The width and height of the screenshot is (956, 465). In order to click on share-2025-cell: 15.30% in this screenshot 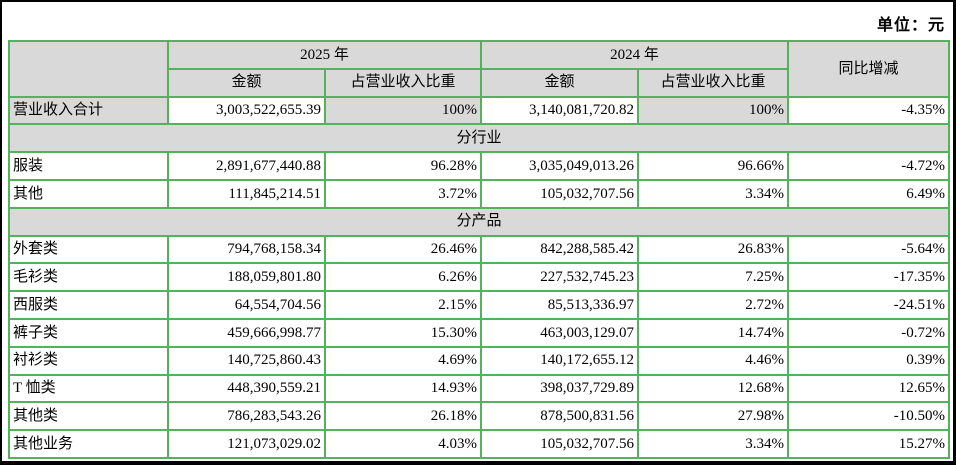, I will do `click(403, 332)`.